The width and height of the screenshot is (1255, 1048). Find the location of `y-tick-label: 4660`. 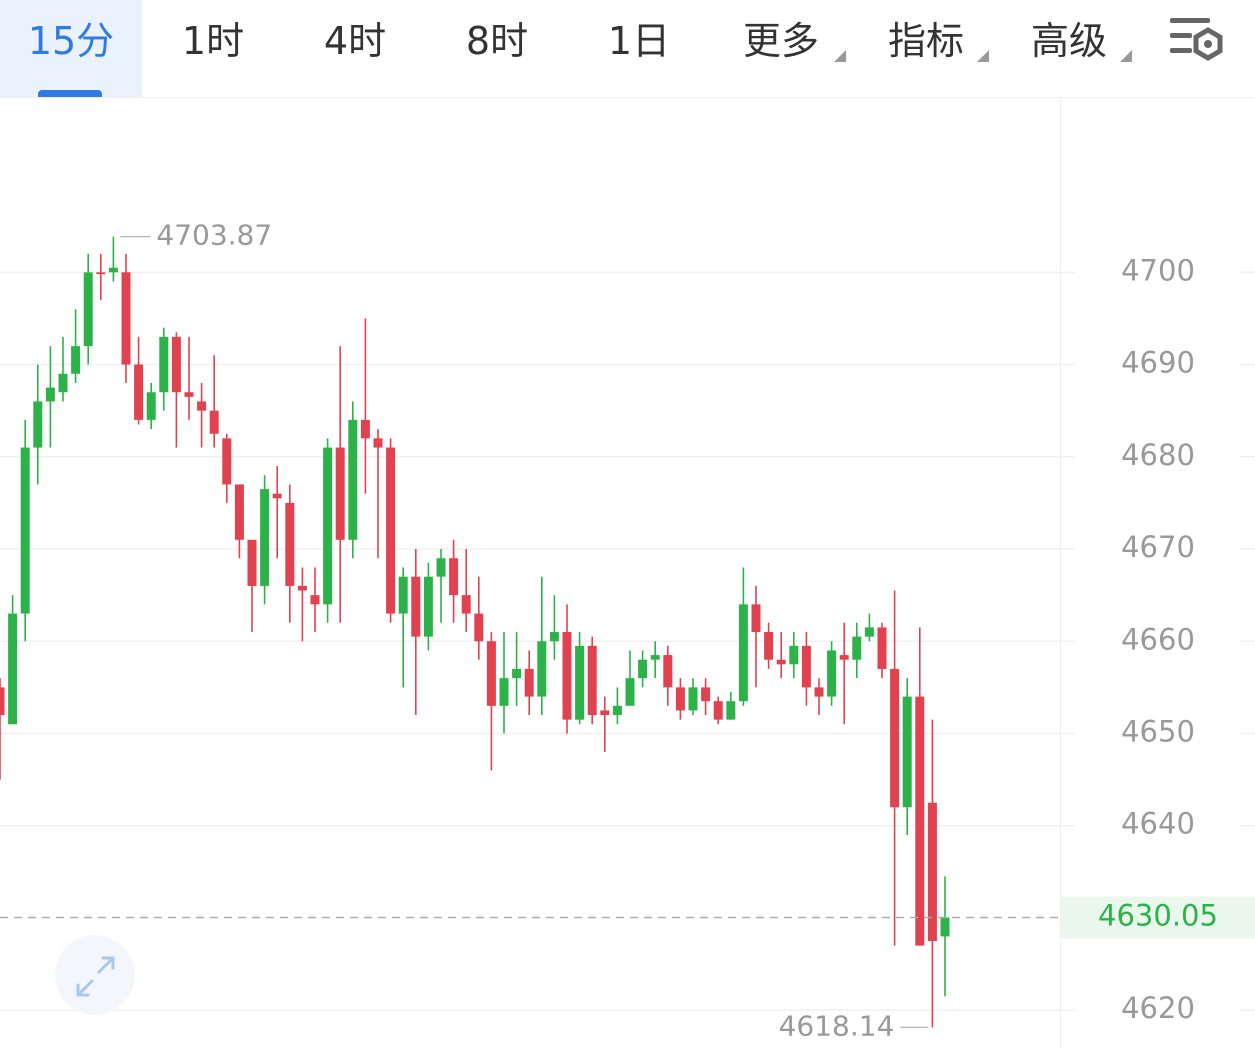

y-tick-label: 4660 is located at coordinates (1158, 639).